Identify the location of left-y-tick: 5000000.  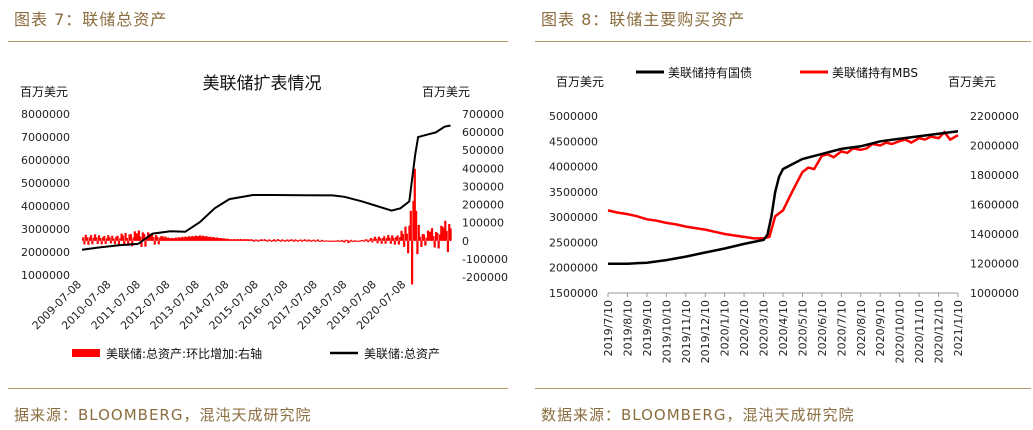
(45, 183).